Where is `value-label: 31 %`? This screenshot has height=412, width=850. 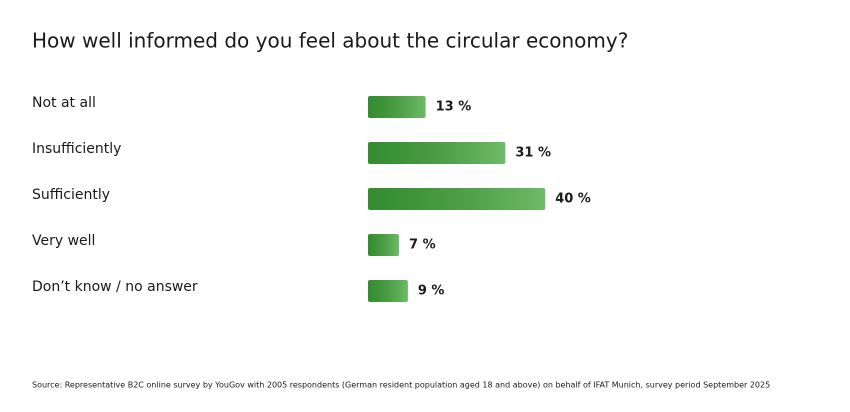
value-label: 31 % is located at coordinates (533, 153).